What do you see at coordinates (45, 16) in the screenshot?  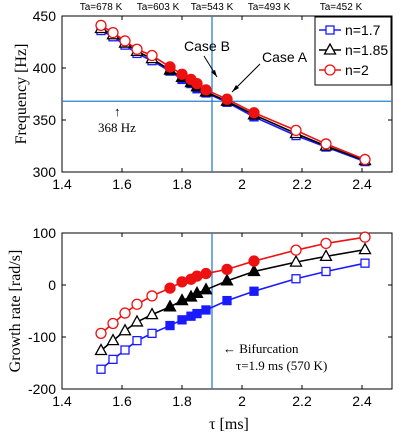 I see `y-tick-label: 450` at bounding box center [45, 16].